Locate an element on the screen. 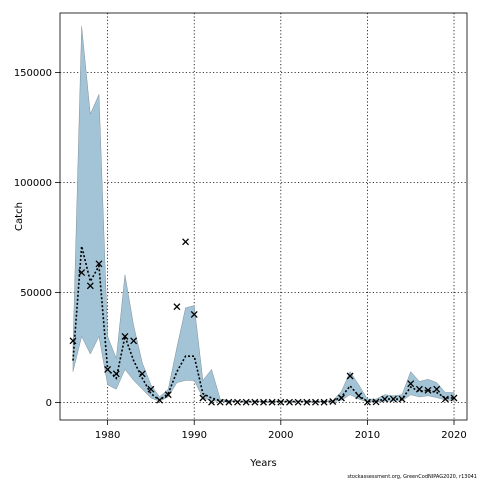  y-tick-label: 50000 is located at coordinates (36, 293).